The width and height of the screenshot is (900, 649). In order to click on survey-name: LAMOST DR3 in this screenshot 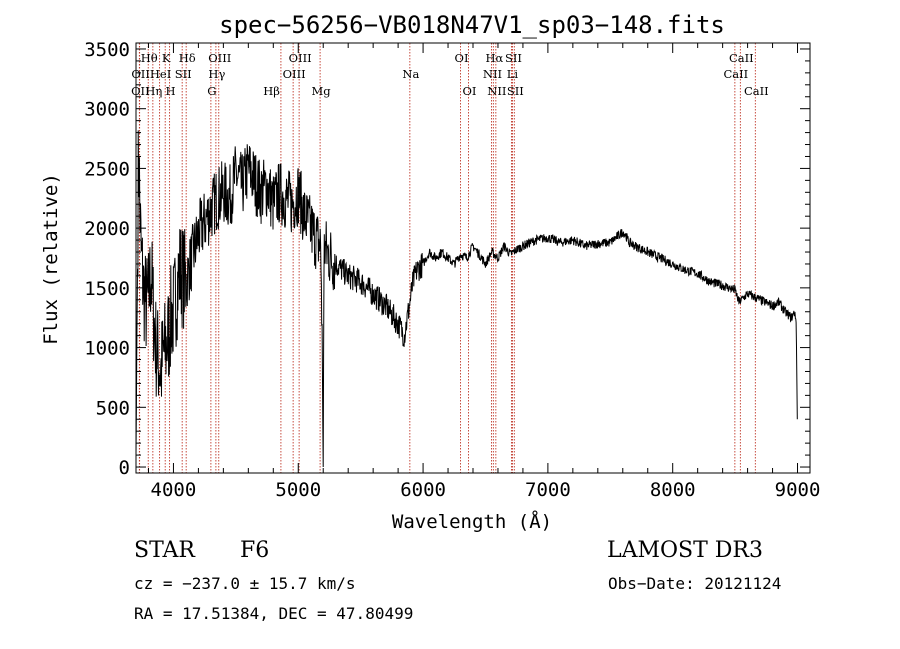, I will do `click(685, 550)`.